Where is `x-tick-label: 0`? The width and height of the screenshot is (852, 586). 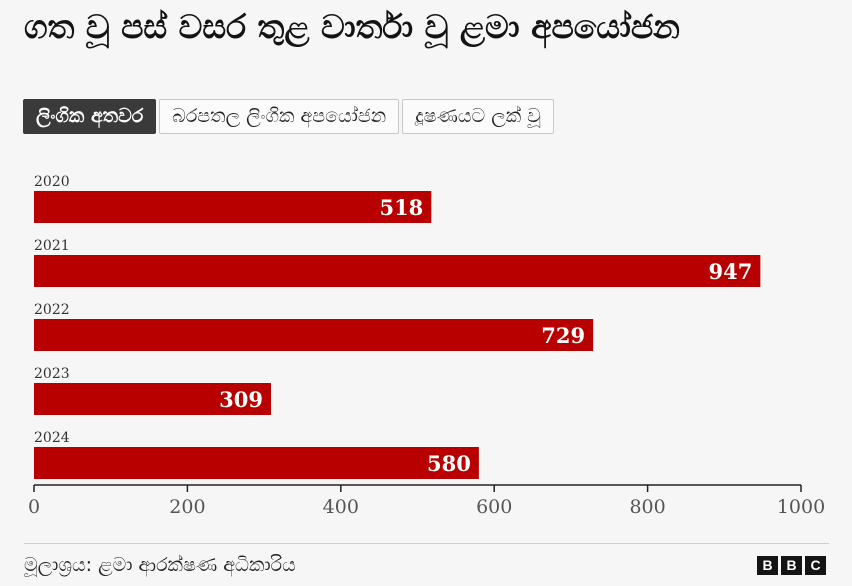
x-tick-label: 0 is located at coordinates (34, 507).